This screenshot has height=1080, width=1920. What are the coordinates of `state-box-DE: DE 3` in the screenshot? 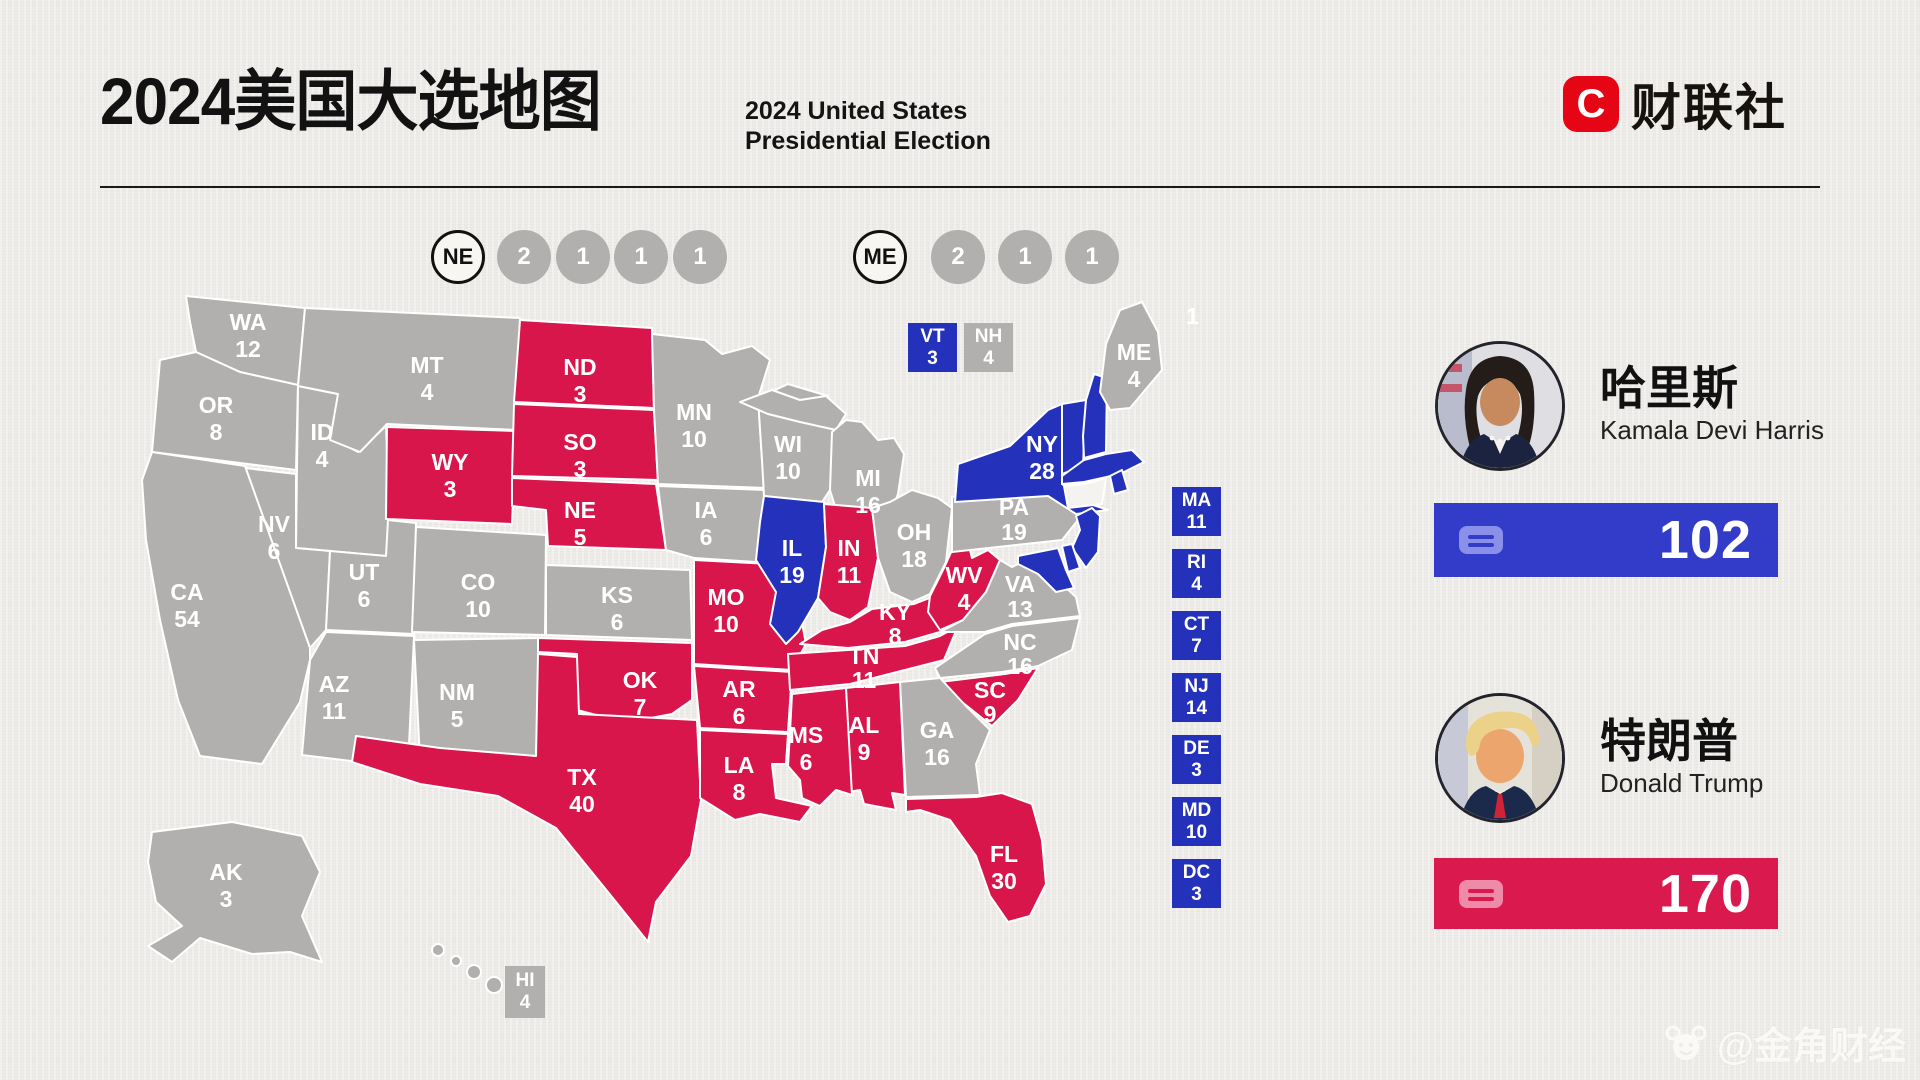 It's located at (1196, 759).